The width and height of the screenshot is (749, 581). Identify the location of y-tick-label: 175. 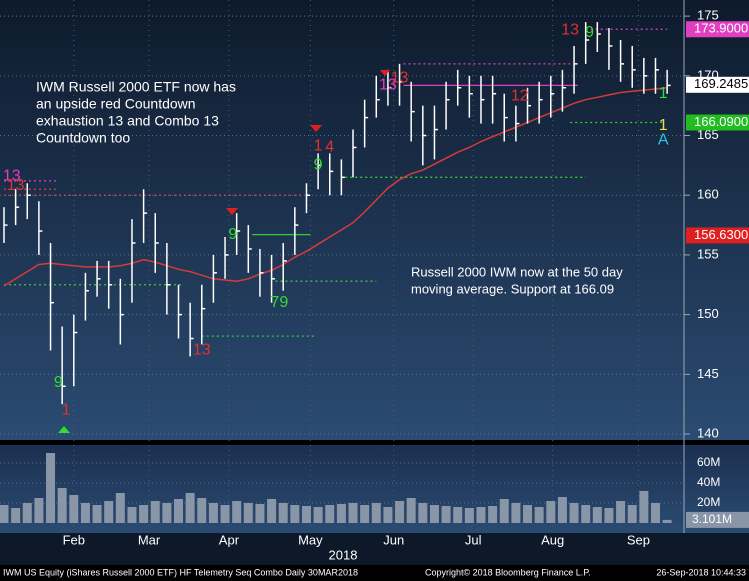
(708, 15).